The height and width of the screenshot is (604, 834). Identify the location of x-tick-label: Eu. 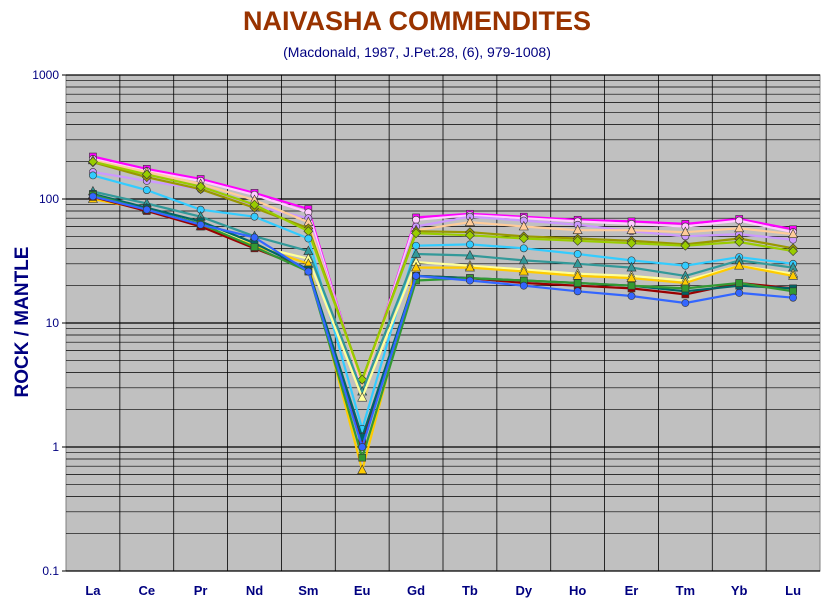
(362, 590).